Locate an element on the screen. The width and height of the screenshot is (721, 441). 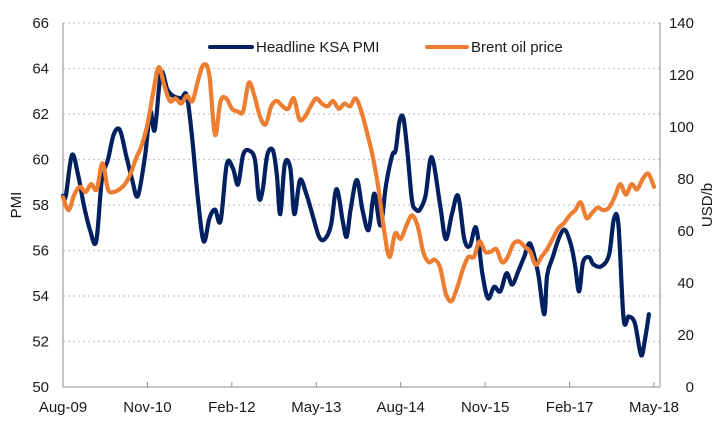
y2-tick-label: 120 is located at coordinates (681, 75).